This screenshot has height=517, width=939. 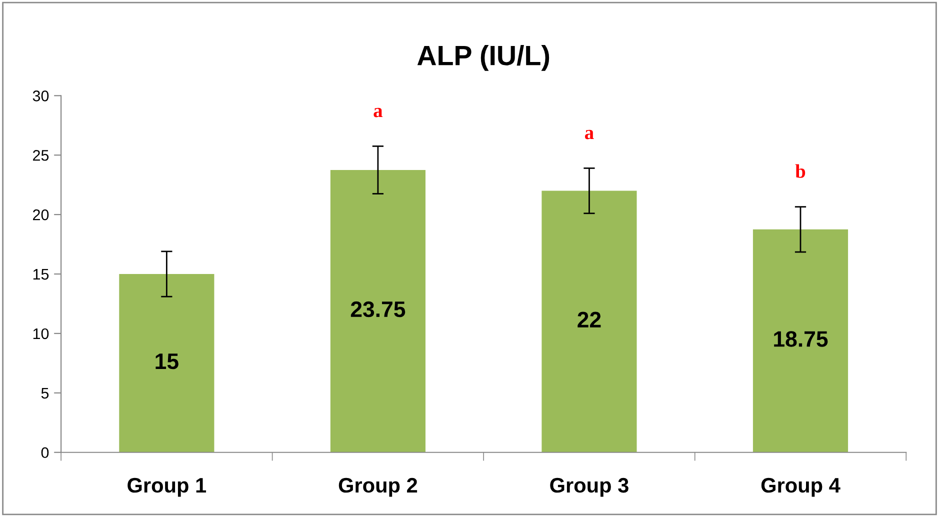 I want to click on data-label: 23.75, so click(x=378, y=309).